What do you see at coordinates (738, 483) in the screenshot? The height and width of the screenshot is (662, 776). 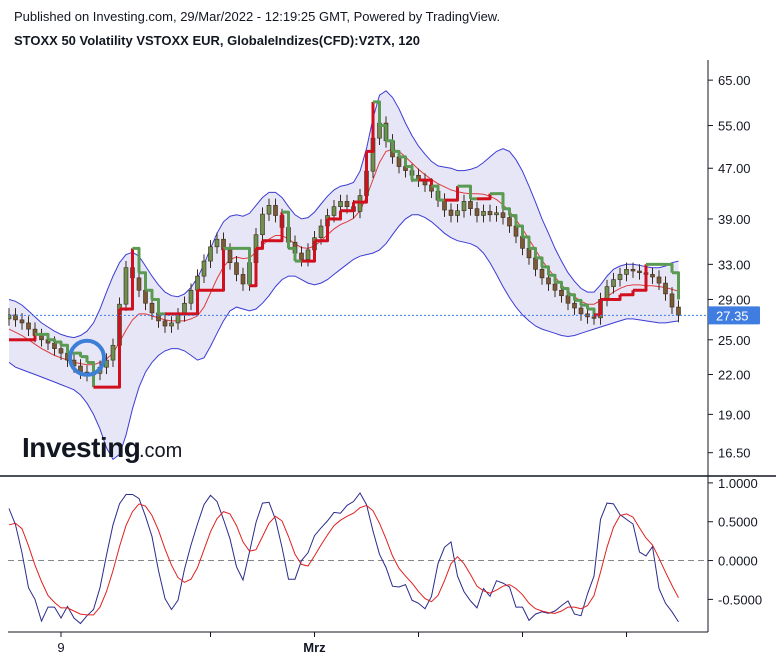 I see `oscillator-tick-label: 1.0000` at bounding box center [738, 483].